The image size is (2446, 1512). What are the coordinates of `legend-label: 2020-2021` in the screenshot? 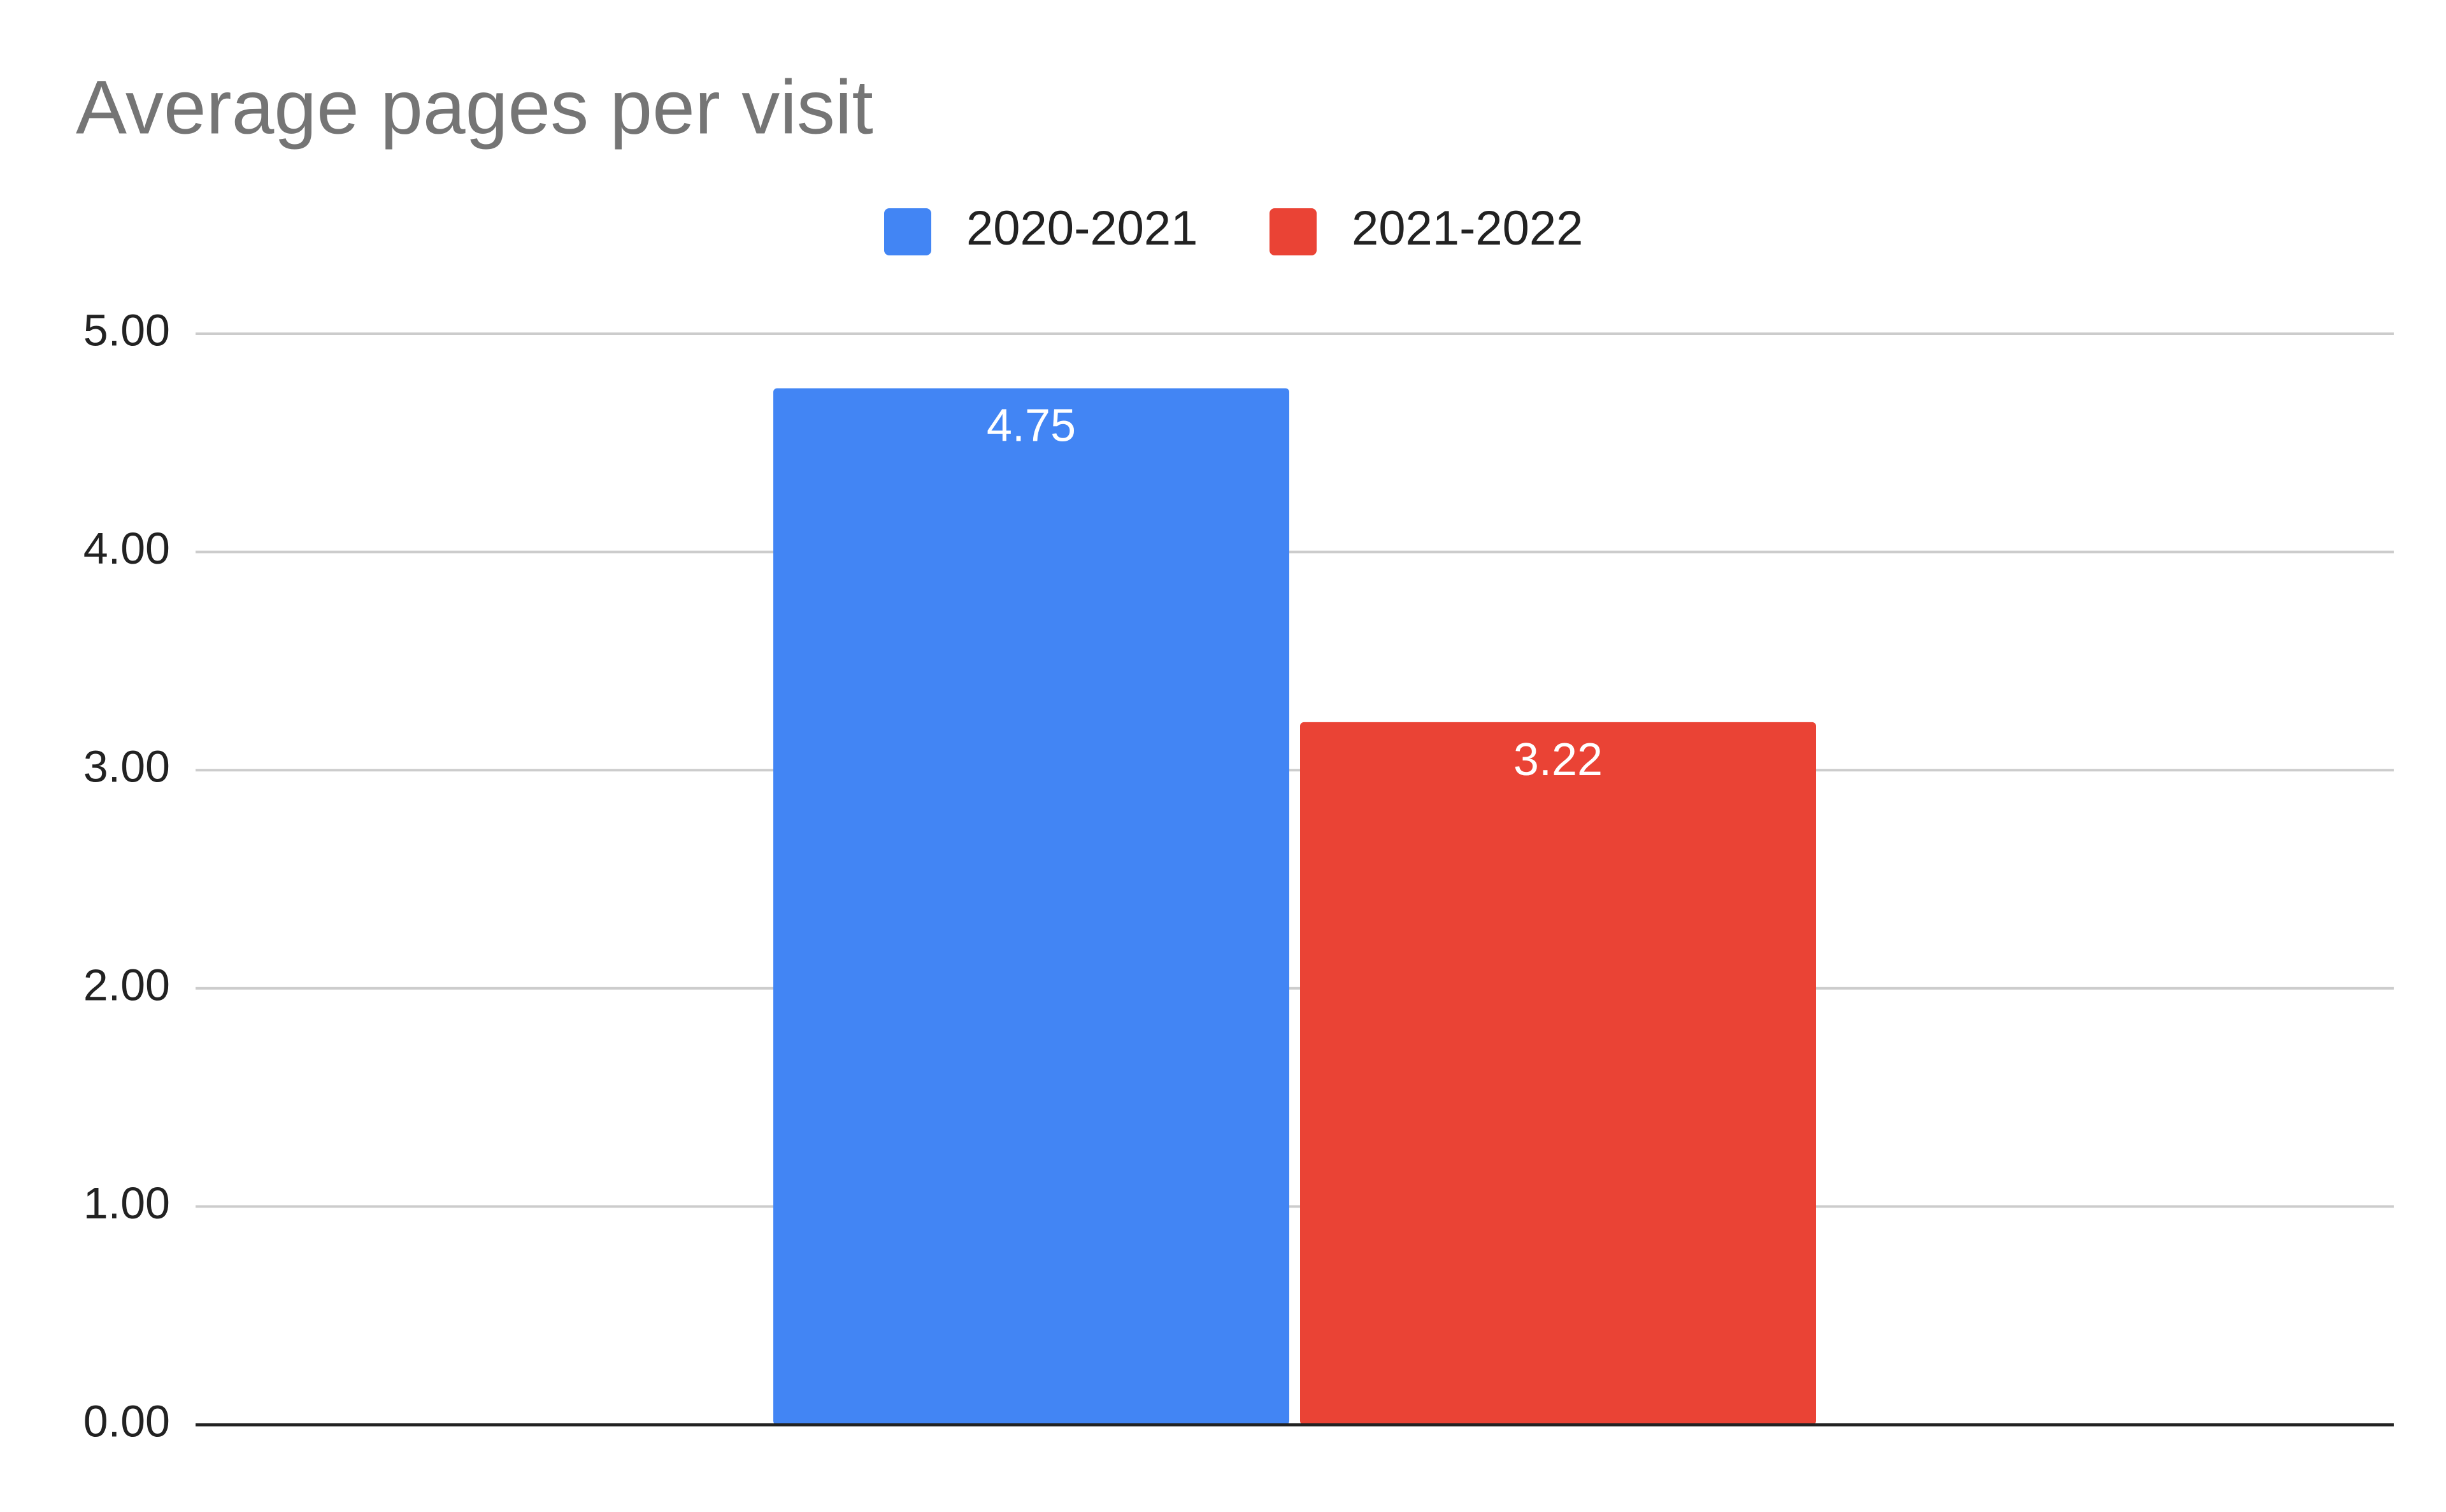 It's located at (1082, 228).